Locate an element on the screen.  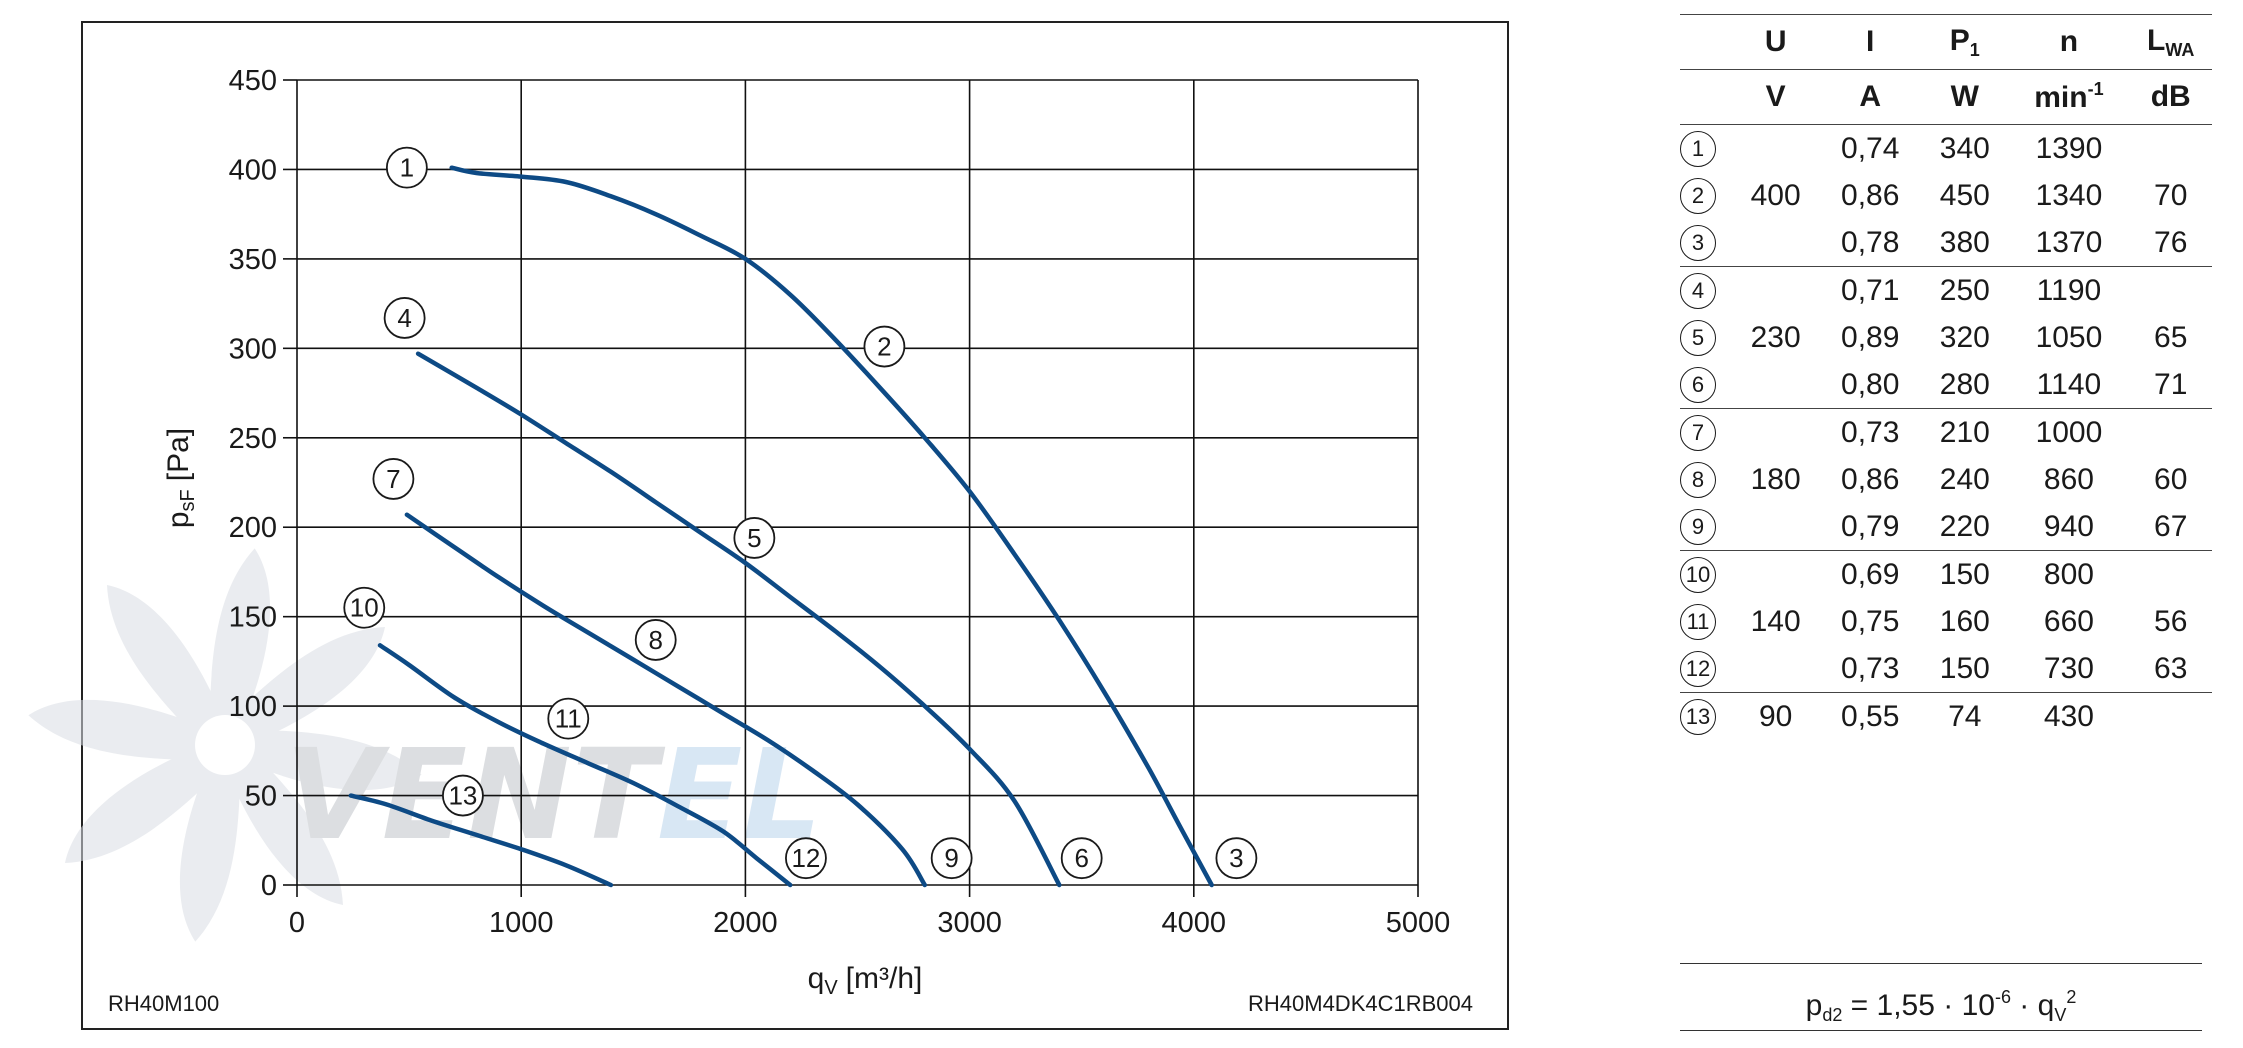
row-number-cell: 7 is located at coordinates (1706, 432).